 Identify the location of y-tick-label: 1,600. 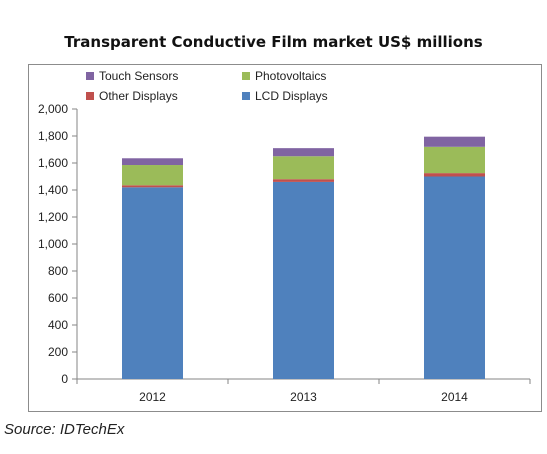
(53, 163).